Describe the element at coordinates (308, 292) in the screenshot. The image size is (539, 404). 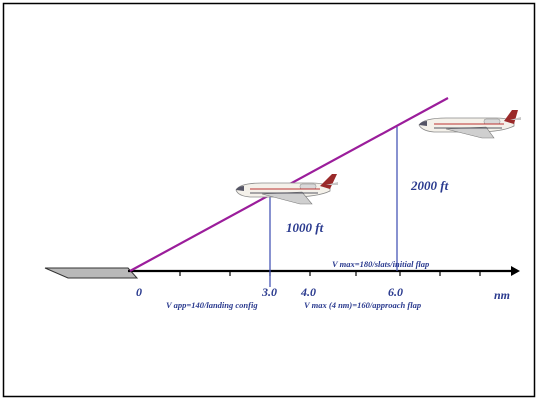
I see `axis-tick-label-4: 4.0` at that location.